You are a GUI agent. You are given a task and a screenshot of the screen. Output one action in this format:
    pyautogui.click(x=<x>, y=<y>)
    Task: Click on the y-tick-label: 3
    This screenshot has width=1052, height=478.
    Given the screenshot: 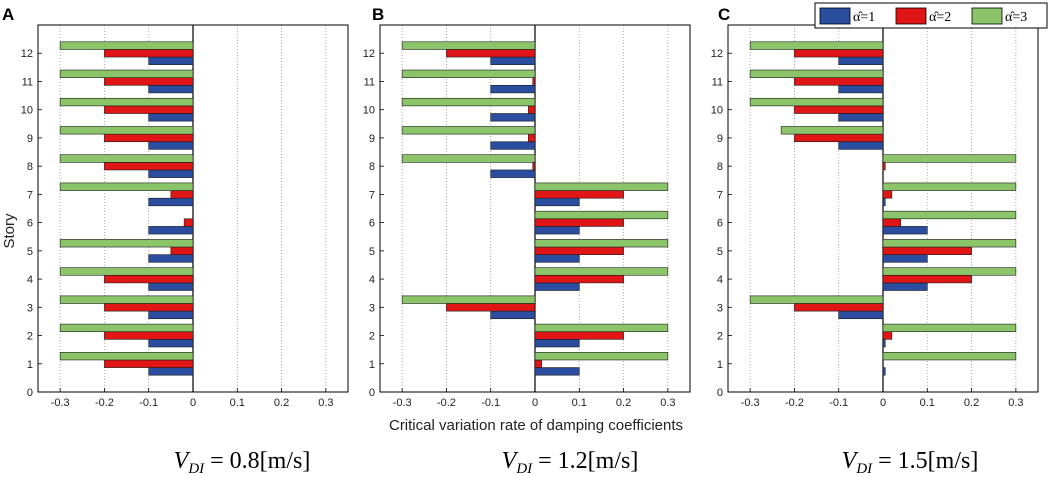 What is the action you would take?
    pyautogui.click(x=372, y=308)
    